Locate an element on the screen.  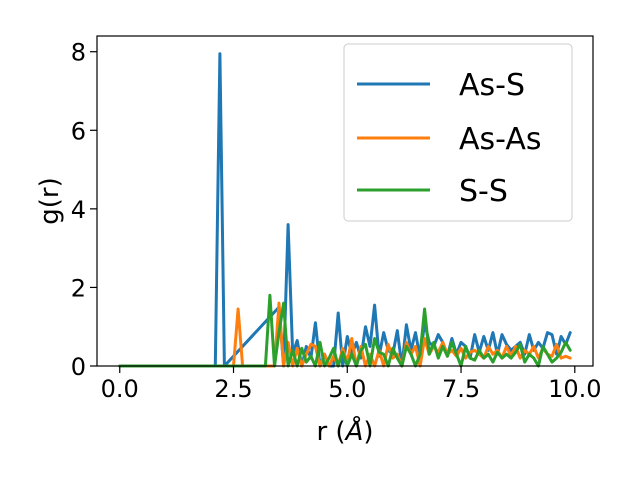
x-tick-label-3: 7.5 is located at coordinates (461, 389).